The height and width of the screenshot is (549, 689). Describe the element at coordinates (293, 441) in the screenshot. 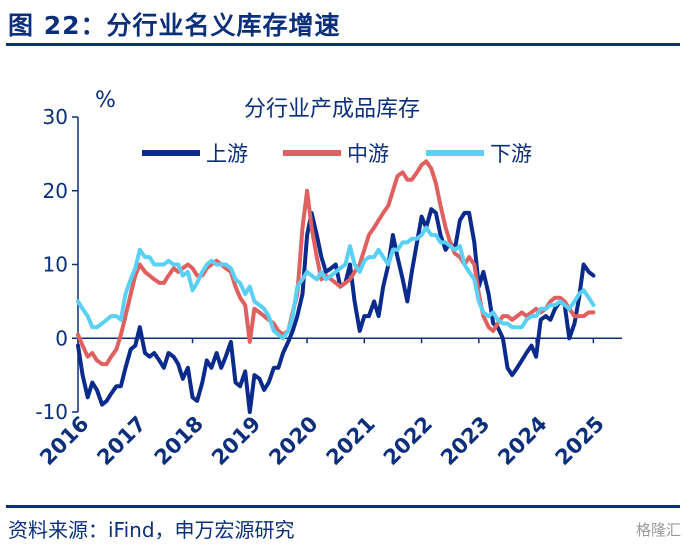

I see `x-tick-label: 2020` at that location.